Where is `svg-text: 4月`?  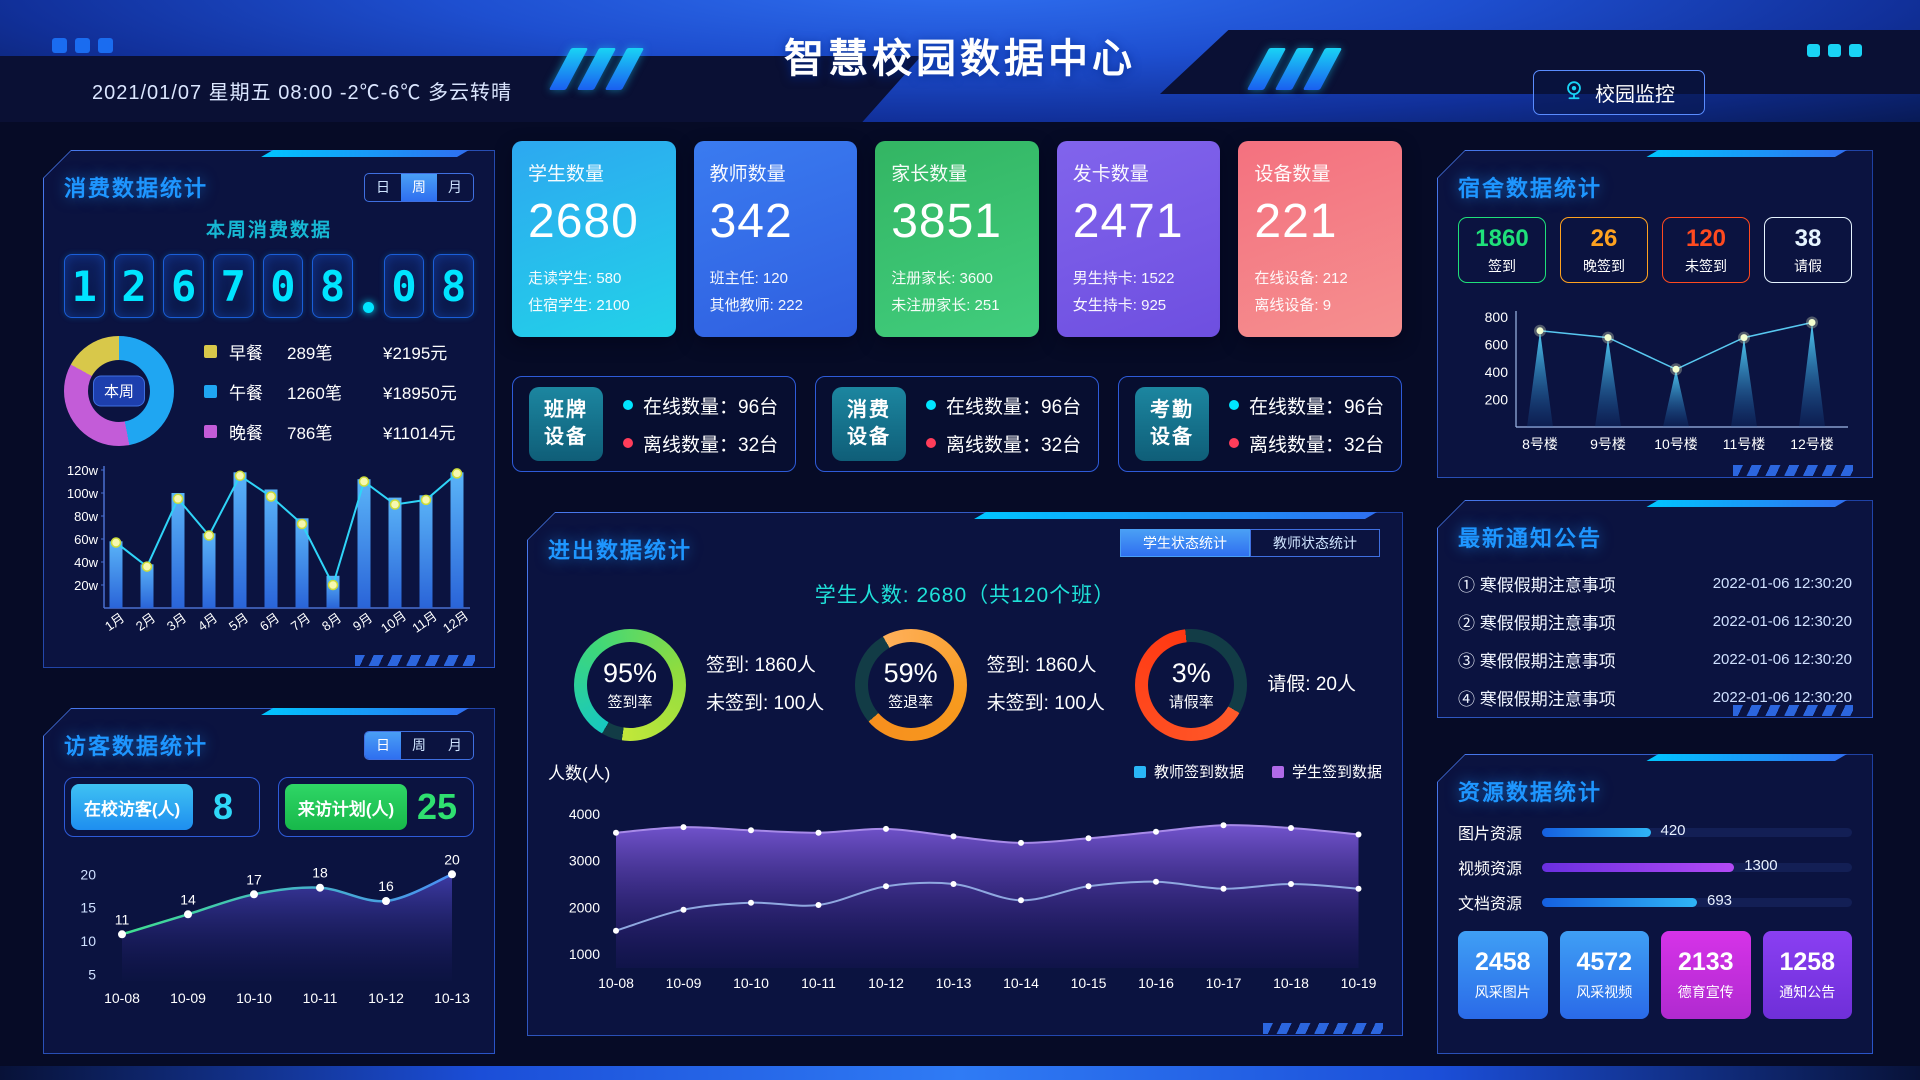
svg-text: 4月 is located at coordinates (207, 622).